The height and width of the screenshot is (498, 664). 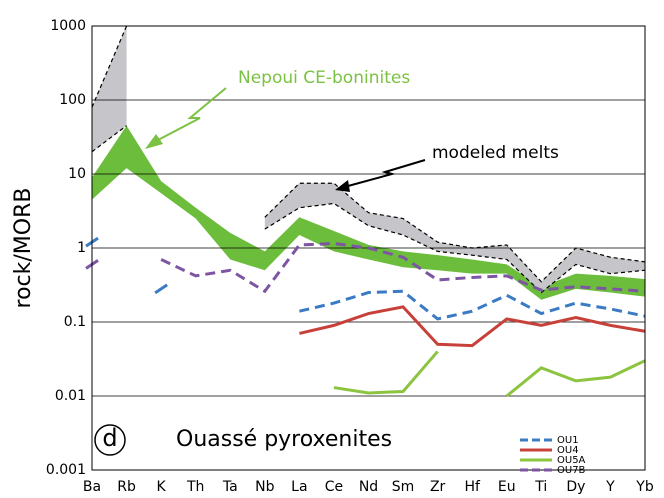 I want to click on annotation: Ouassé pyroxenites, so click(x=284, y=439).